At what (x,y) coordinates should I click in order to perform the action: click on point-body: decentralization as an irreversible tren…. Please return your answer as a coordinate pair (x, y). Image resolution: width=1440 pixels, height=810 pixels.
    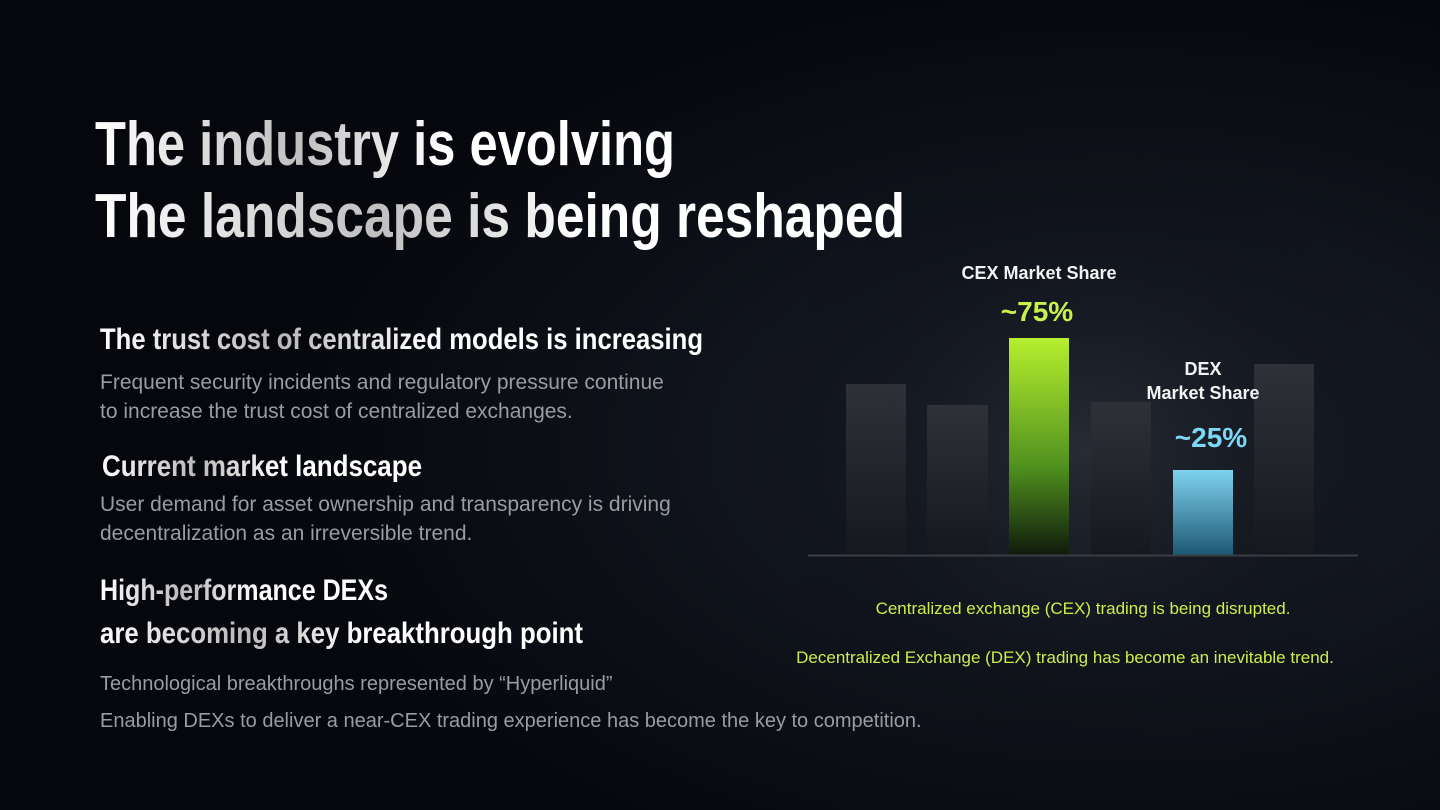
    Looking at the image, I should click on (286, 533).